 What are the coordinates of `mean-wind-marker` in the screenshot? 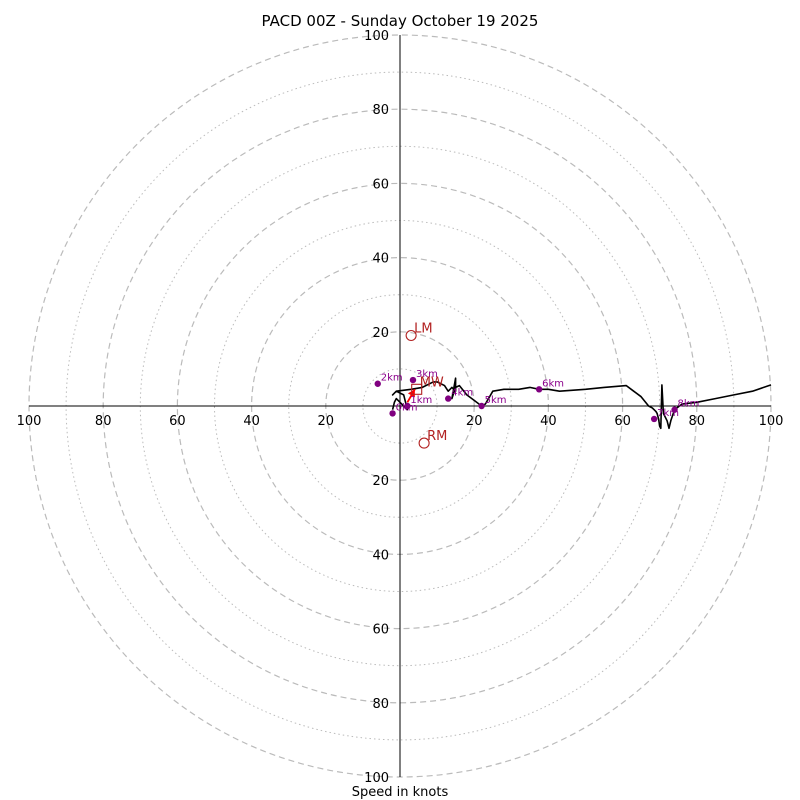 It's located at (417, 389).